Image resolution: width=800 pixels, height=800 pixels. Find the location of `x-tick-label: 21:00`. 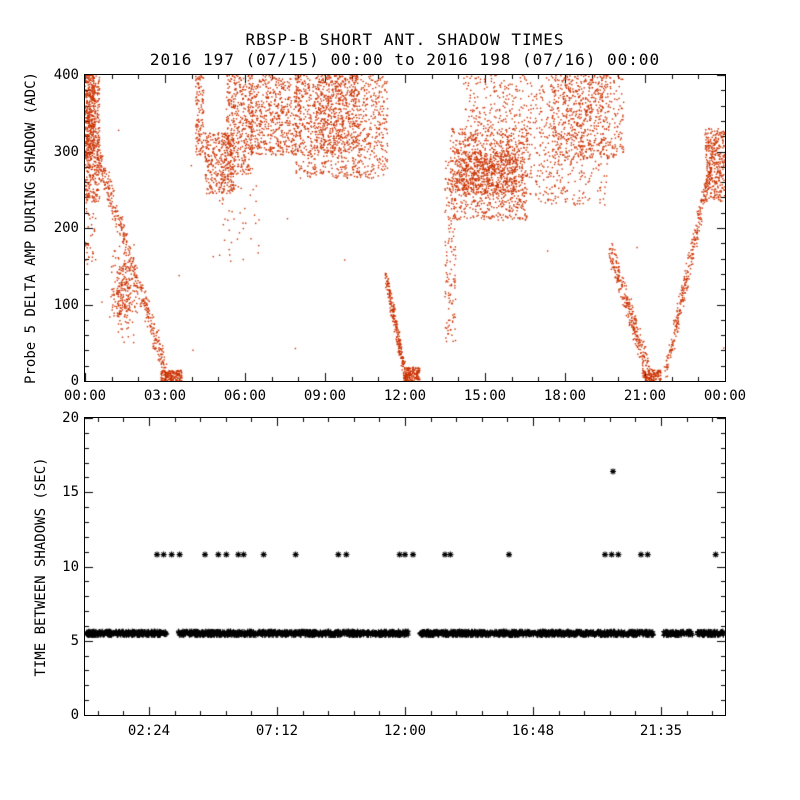

x-tick-label: 21:00 is located at coordinates (645, 396).